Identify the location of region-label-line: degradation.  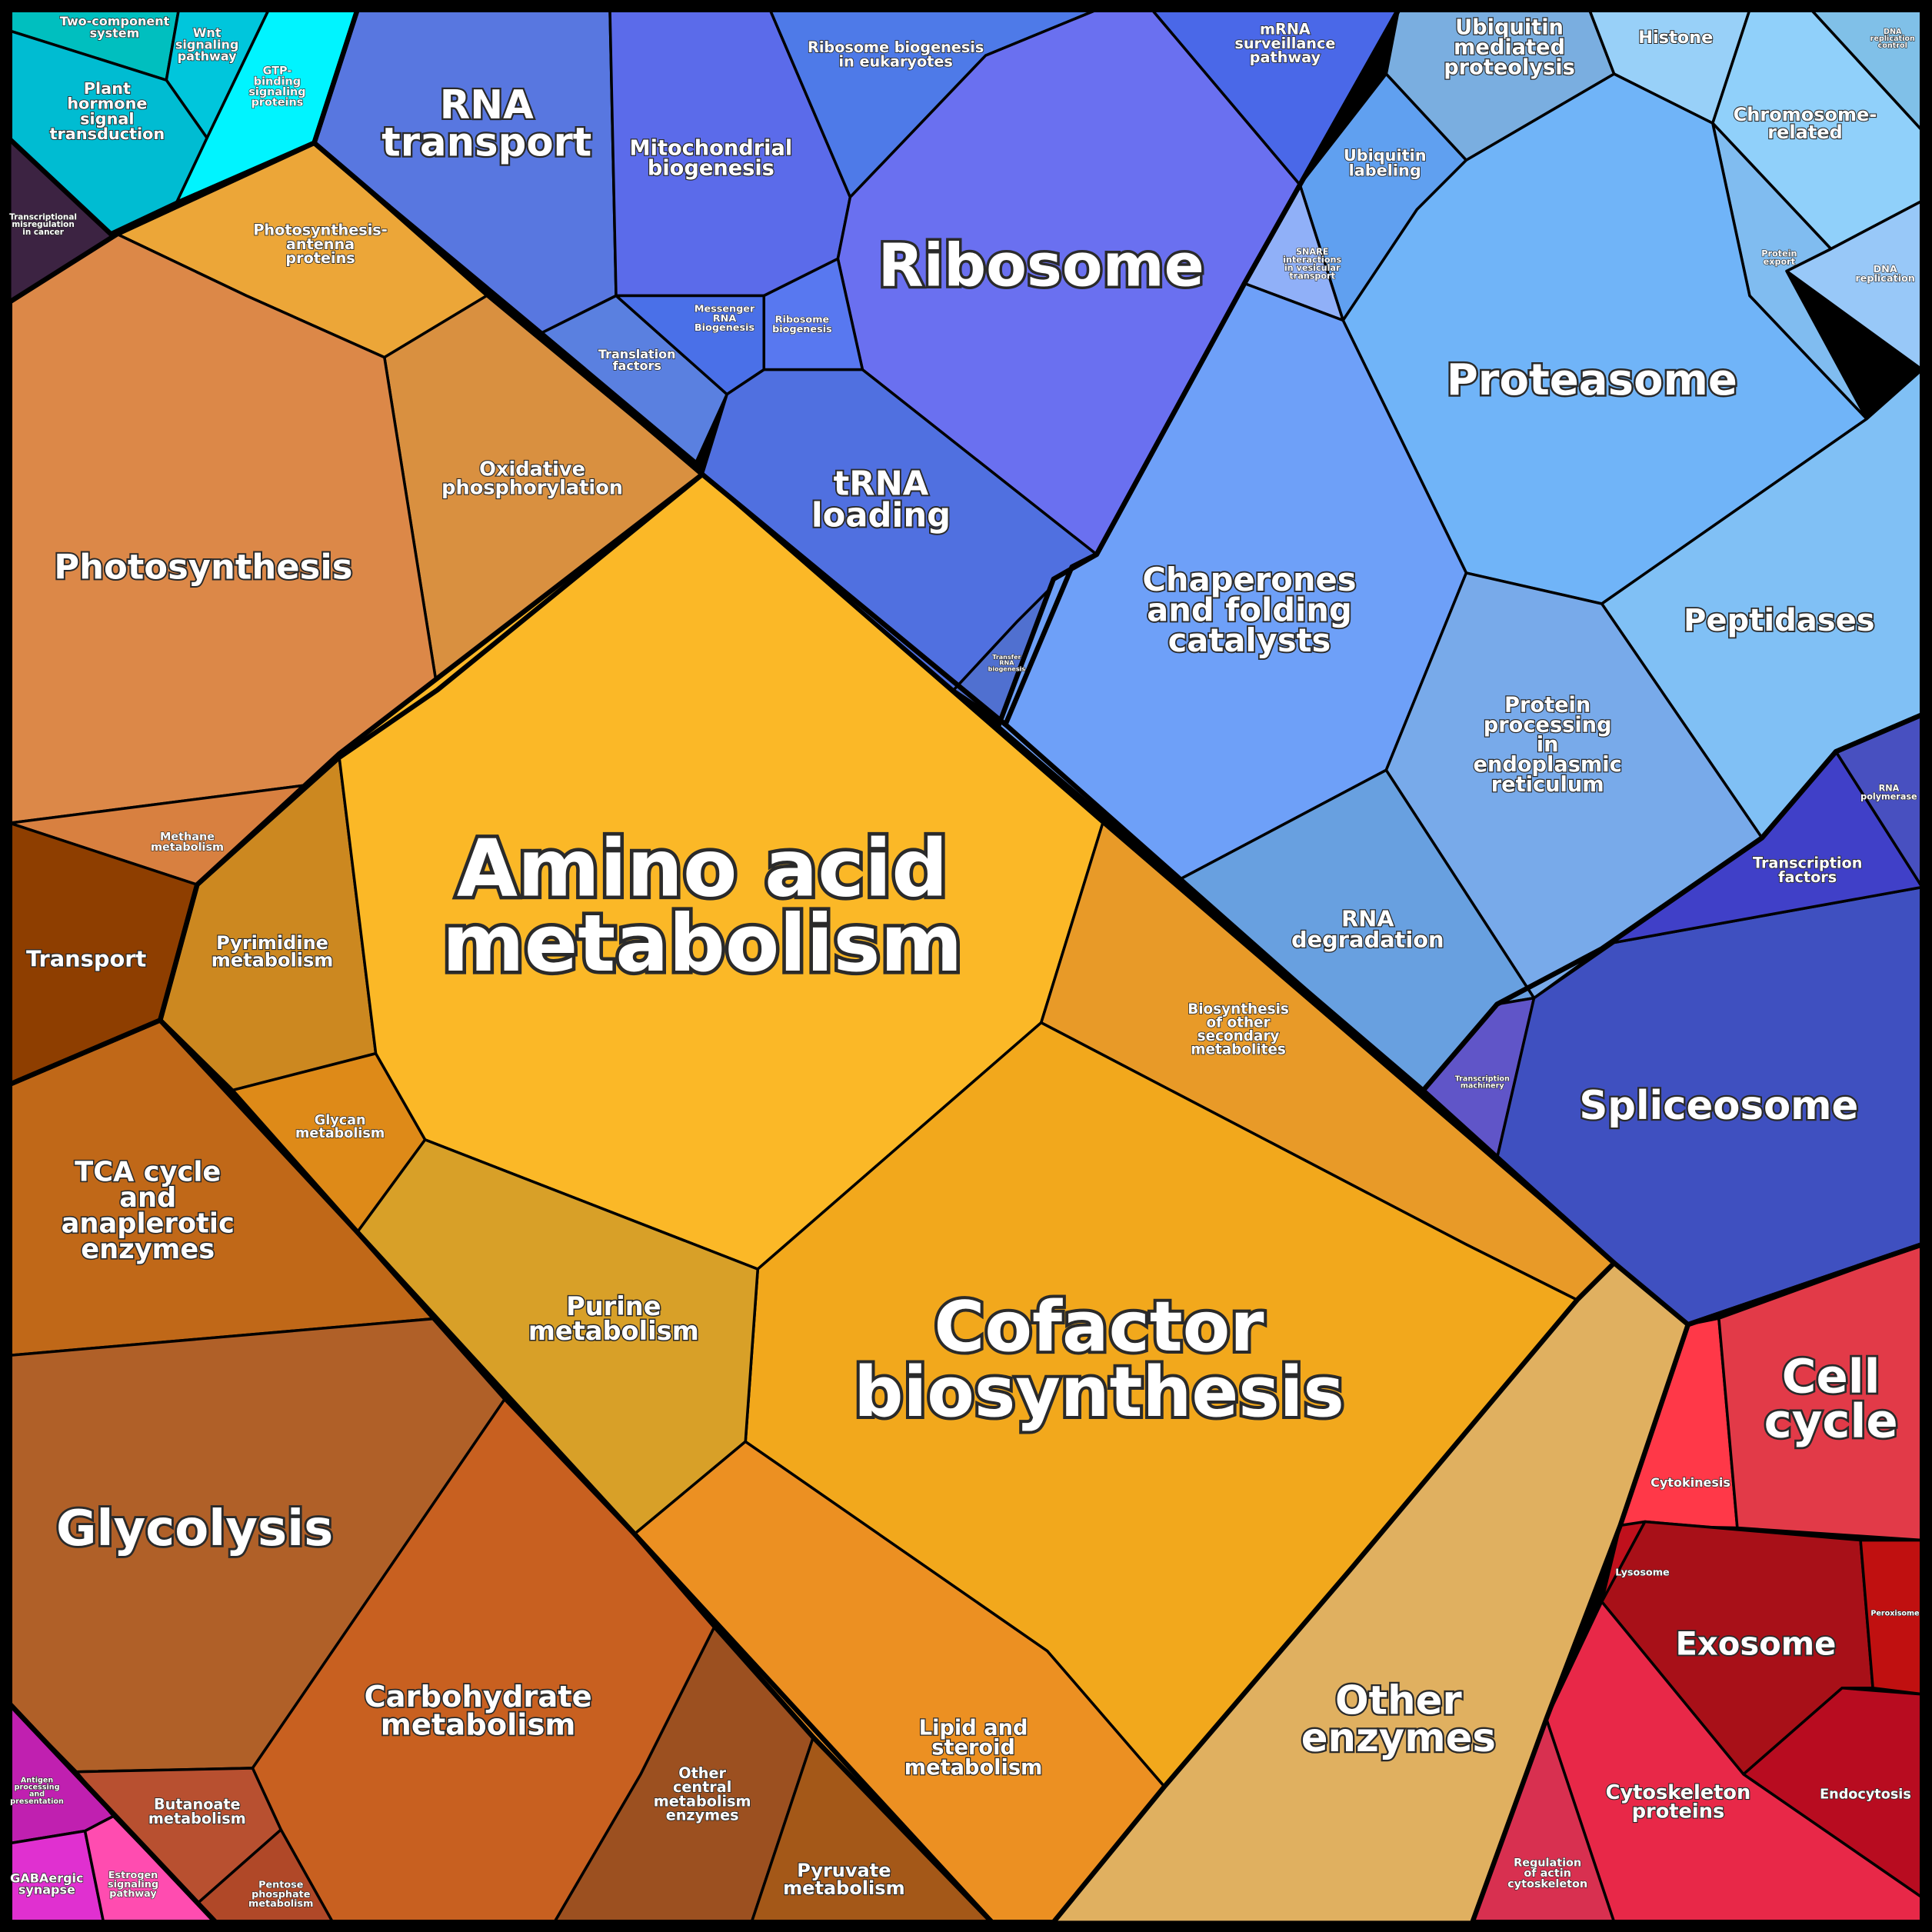
(1367, 940).